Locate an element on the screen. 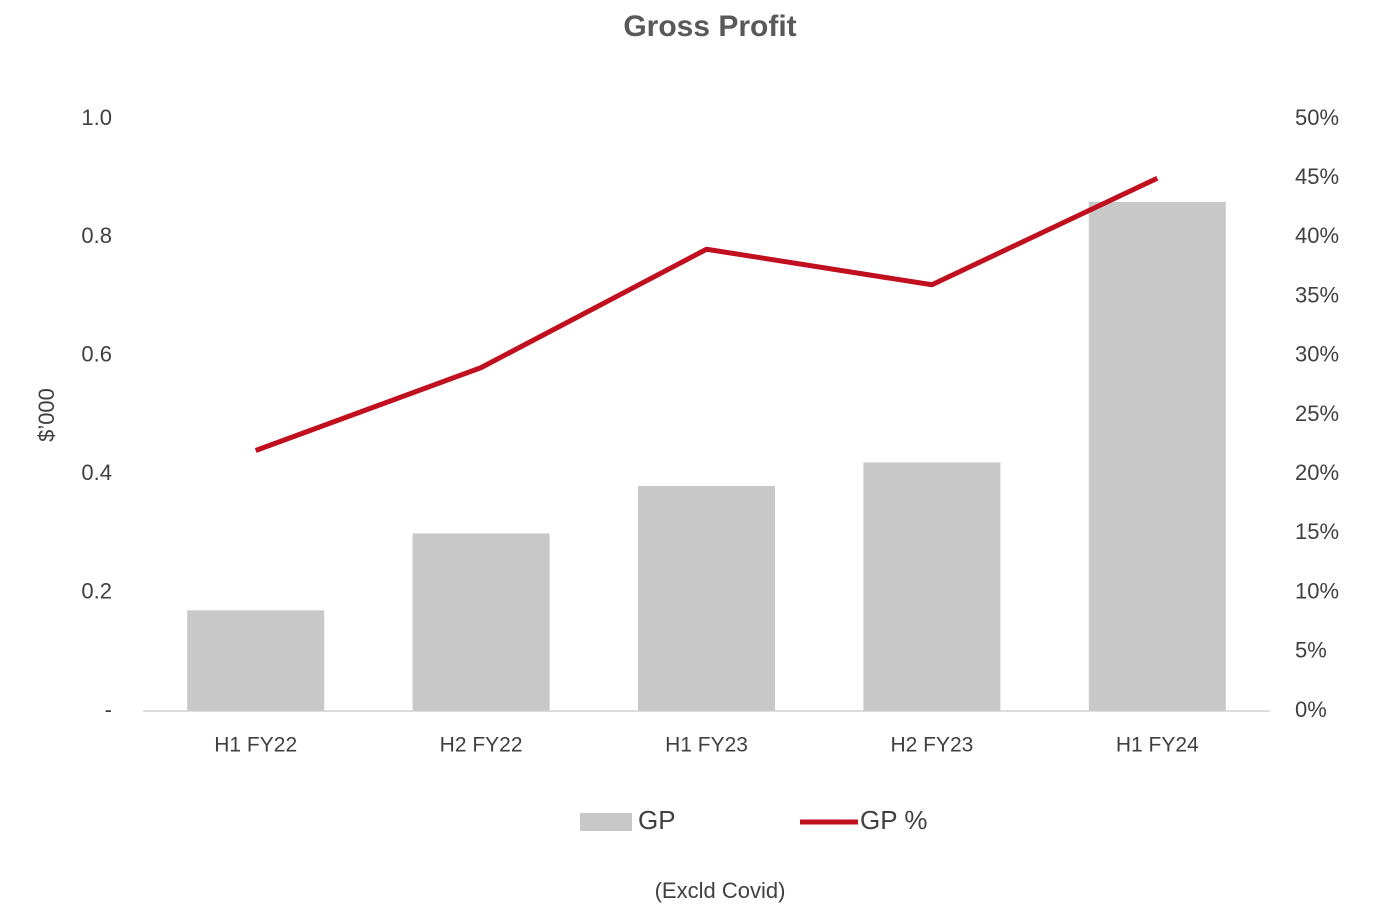 This screenshot has width=1383, height=910. y2-tick-label: 45% is located at coordinates (1317, 176).